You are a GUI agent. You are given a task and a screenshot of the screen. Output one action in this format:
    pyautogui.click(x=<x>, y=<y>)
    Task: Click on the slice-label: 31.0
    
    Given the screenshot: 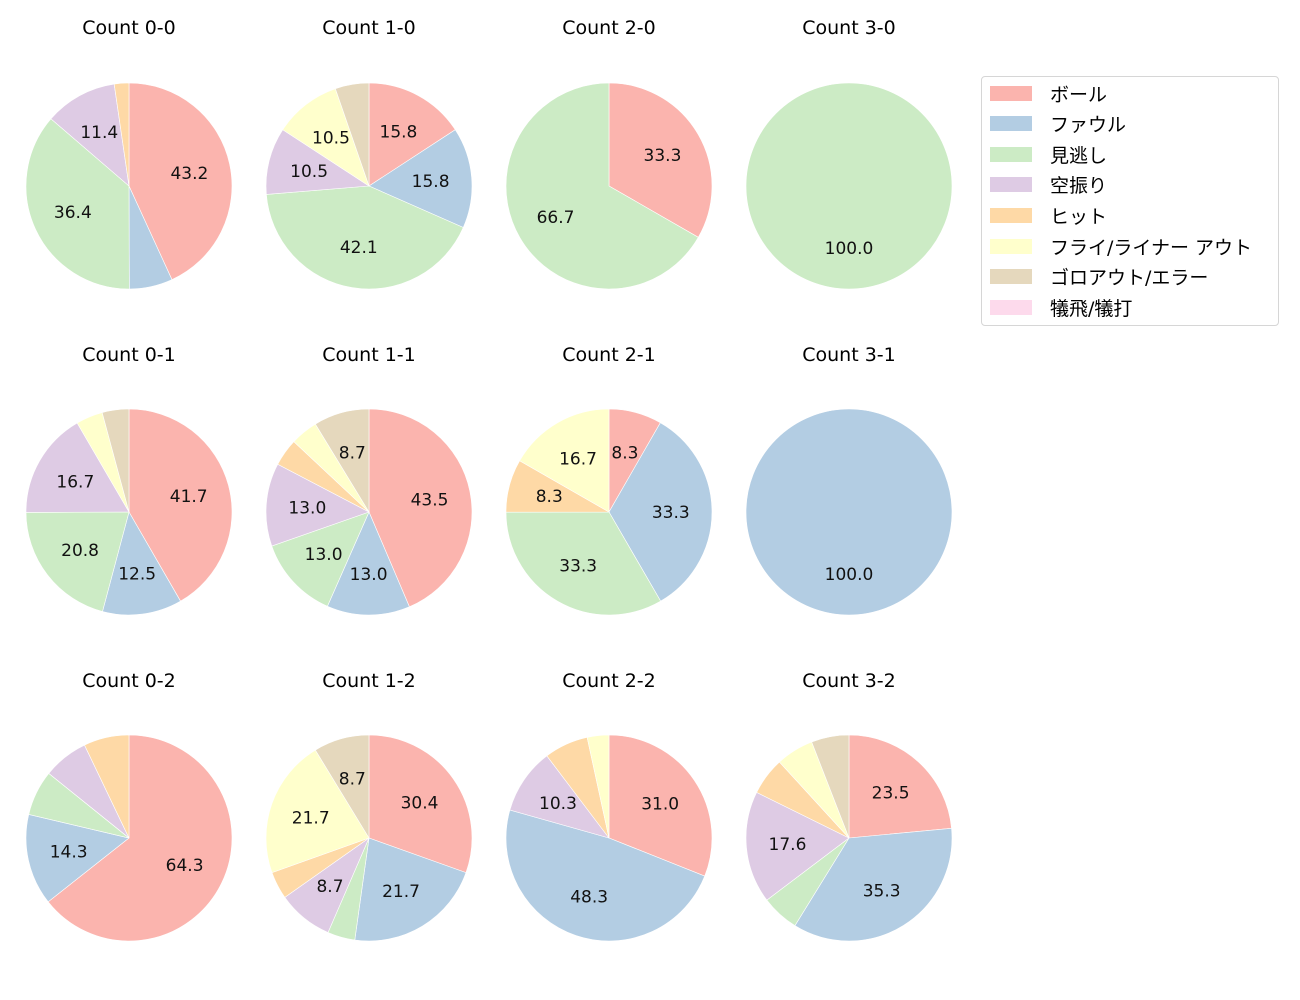 What is the action you would take?
    pyautogui.click(x=660, y=804)
    